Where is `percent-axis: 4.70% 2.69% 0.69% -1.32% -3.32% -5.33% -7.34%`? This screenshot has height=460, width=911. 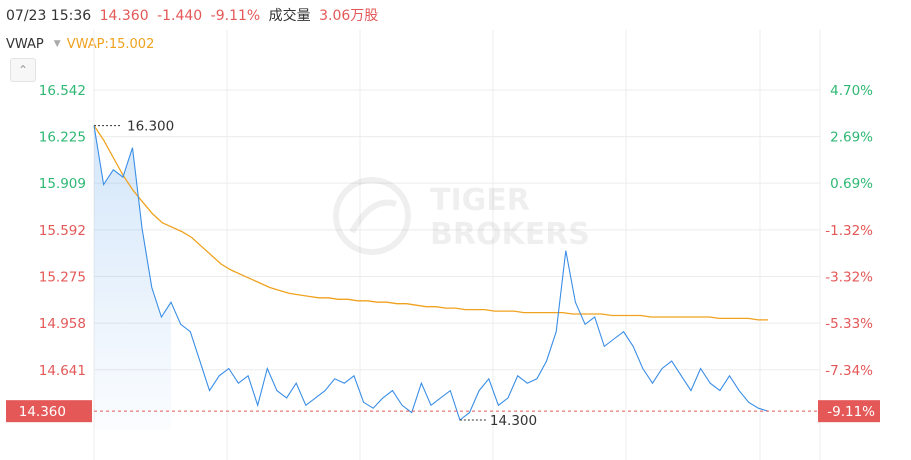
percent-axis: 4.70% 2.69% 0.69% -1.32% -3.32% -5.33% -7.34% is located at coordinates (849, 231).